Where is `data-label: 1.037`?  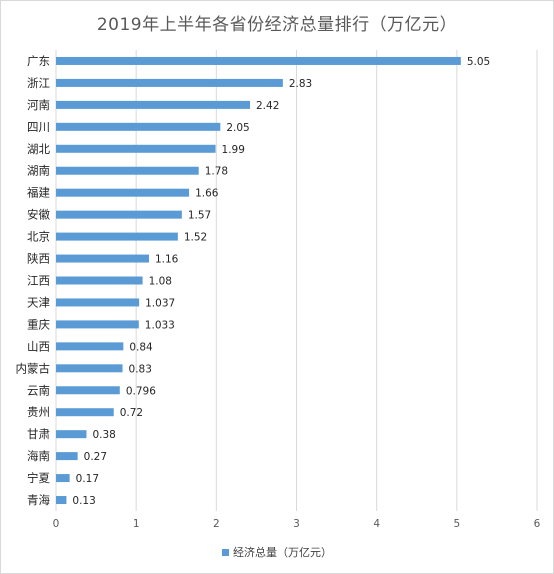 data-label: 1.037 is located at coordinates (160, 303).